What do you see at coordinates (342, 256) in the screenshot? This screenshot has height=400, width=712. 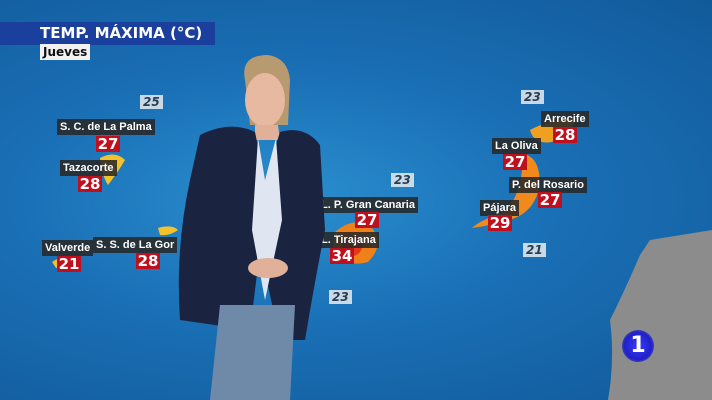 I see `city-temp: 34` at bounding box center [342, 256].